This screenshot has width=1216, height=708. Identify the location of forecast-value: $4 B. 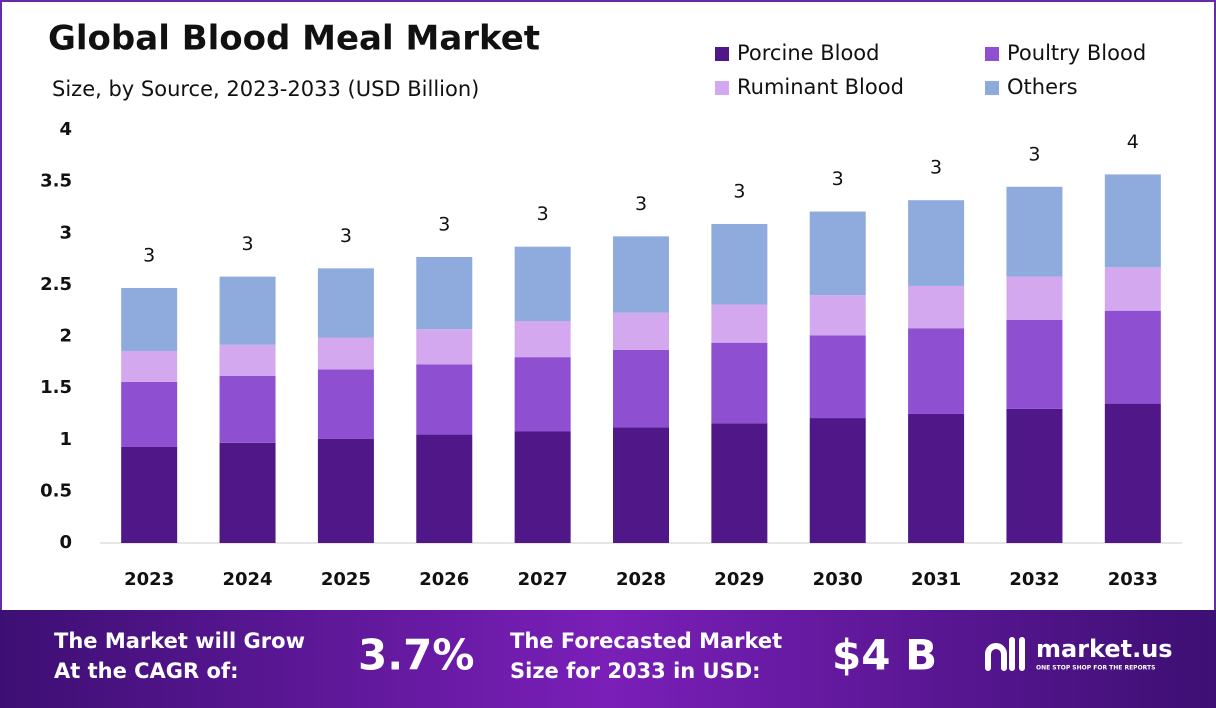
(884, 655).